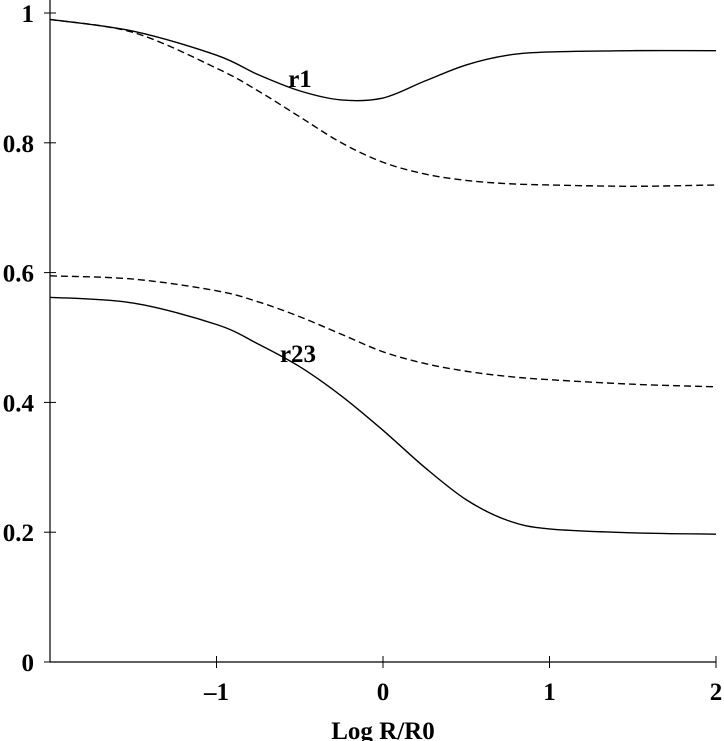  I want to click on x-tick-label: –1, so click(216, 692).